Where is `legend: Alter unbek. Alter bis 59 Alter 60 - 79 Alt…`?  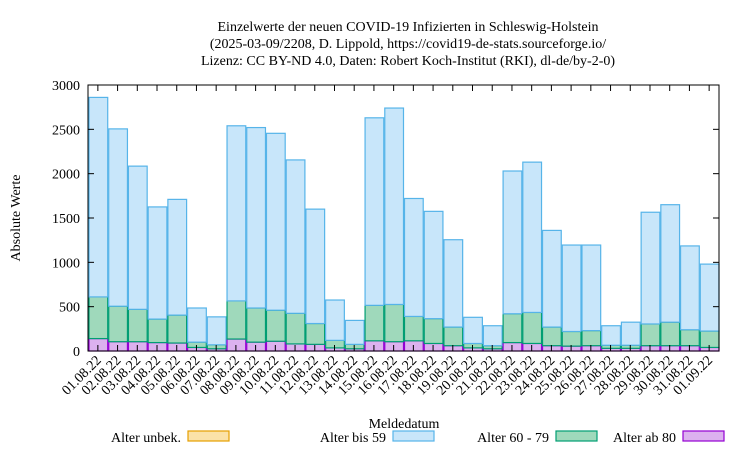 legend: Alter unbek. Alter bis 59 Alter 60 - 79 Alt… is located at coordinates (418, 438).